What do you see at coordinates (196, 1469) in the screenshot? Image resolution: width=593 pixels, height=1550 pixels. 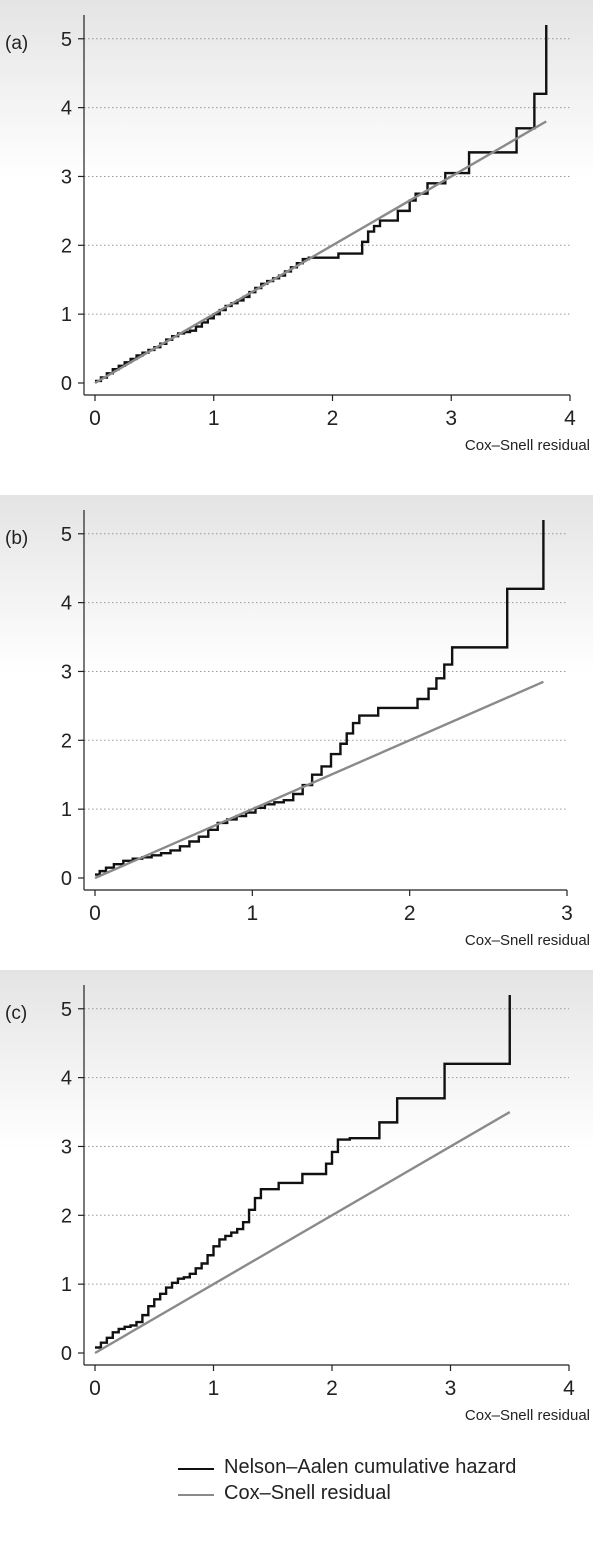 I see `legend-swatch-nelson-aalen` at bounding box center [196, 1469].